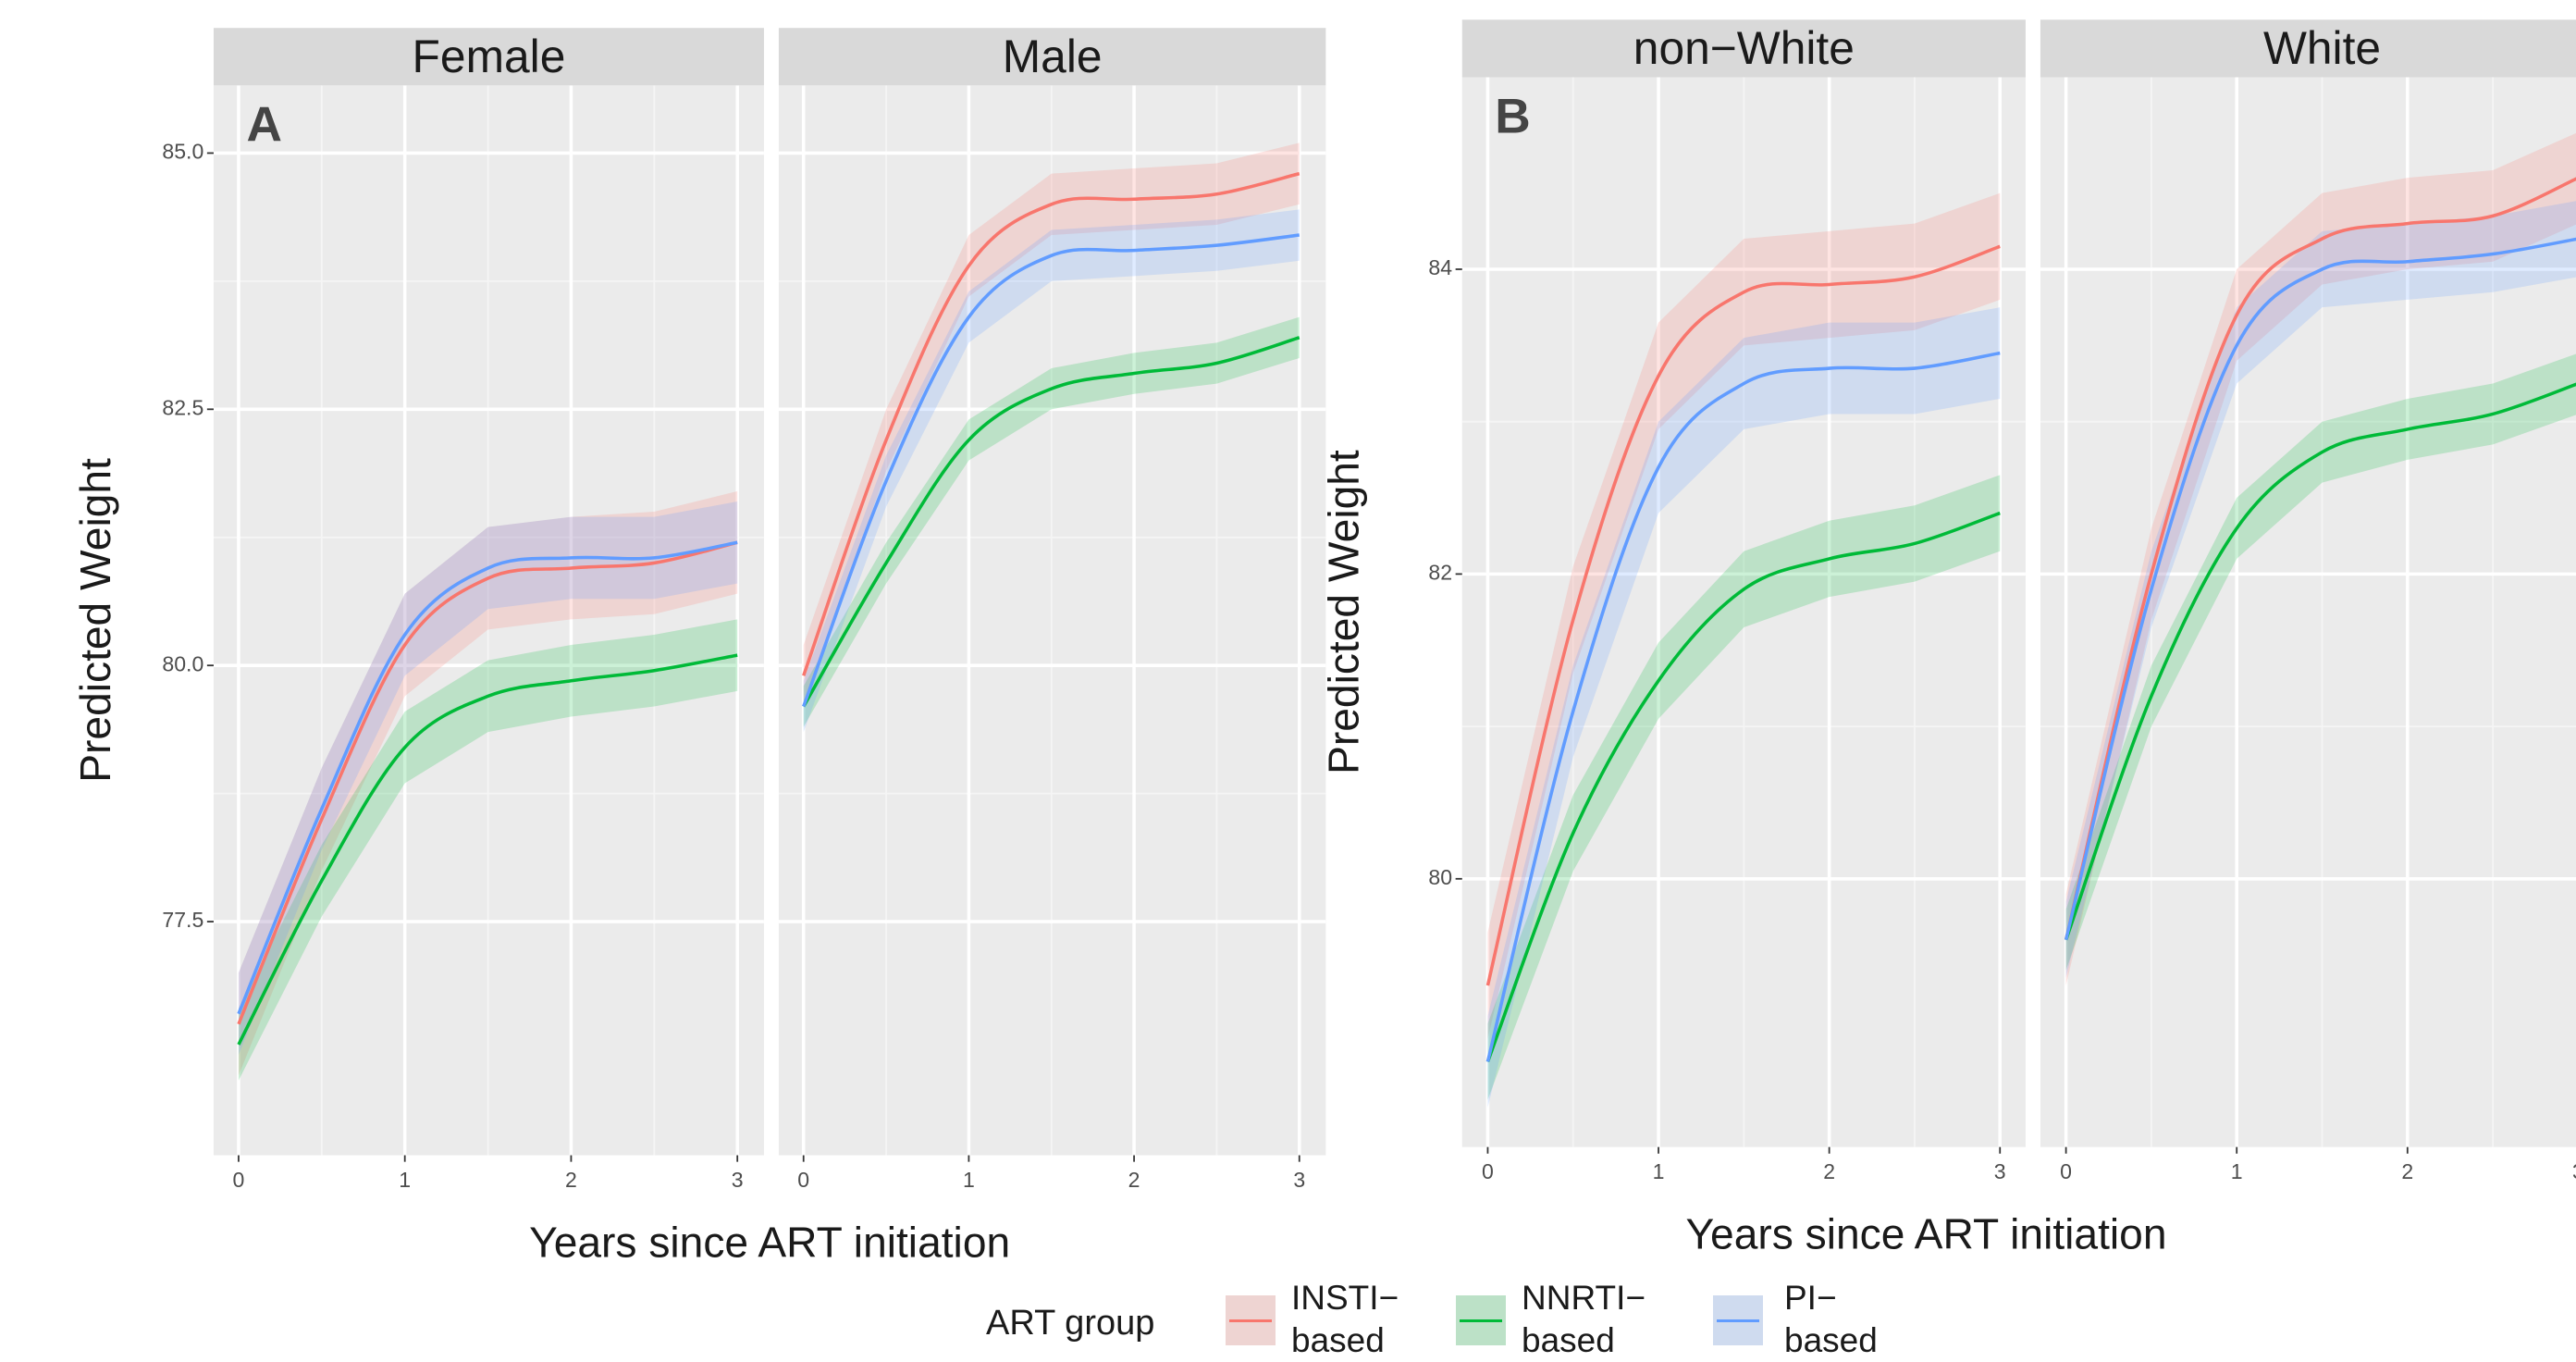  I want to click on y-tick-label: 80, so click(1440, 877).